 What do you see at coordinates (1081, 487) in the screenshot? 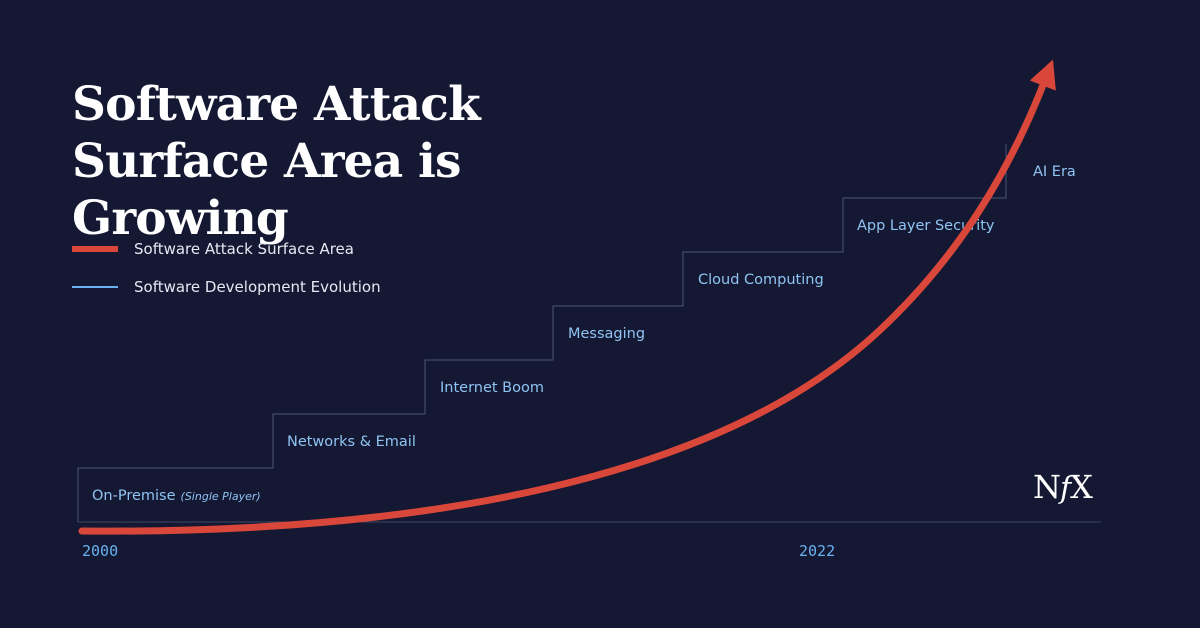
I see `logo-letter: X` at bounding box center [1081, 487].